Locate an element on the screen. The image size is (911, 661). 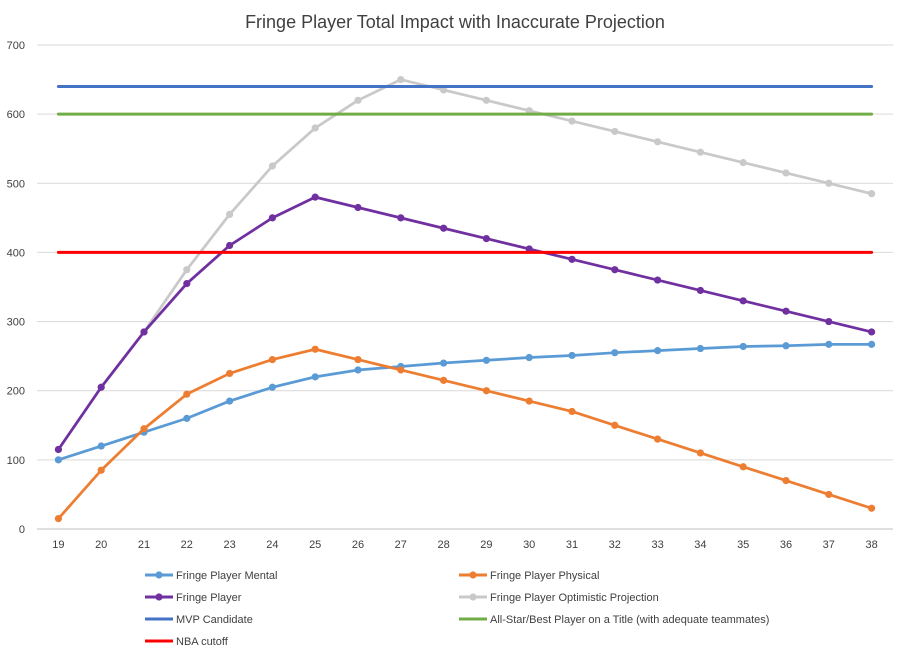
x-tick-label: 25 is located at coordinates (315, 545).